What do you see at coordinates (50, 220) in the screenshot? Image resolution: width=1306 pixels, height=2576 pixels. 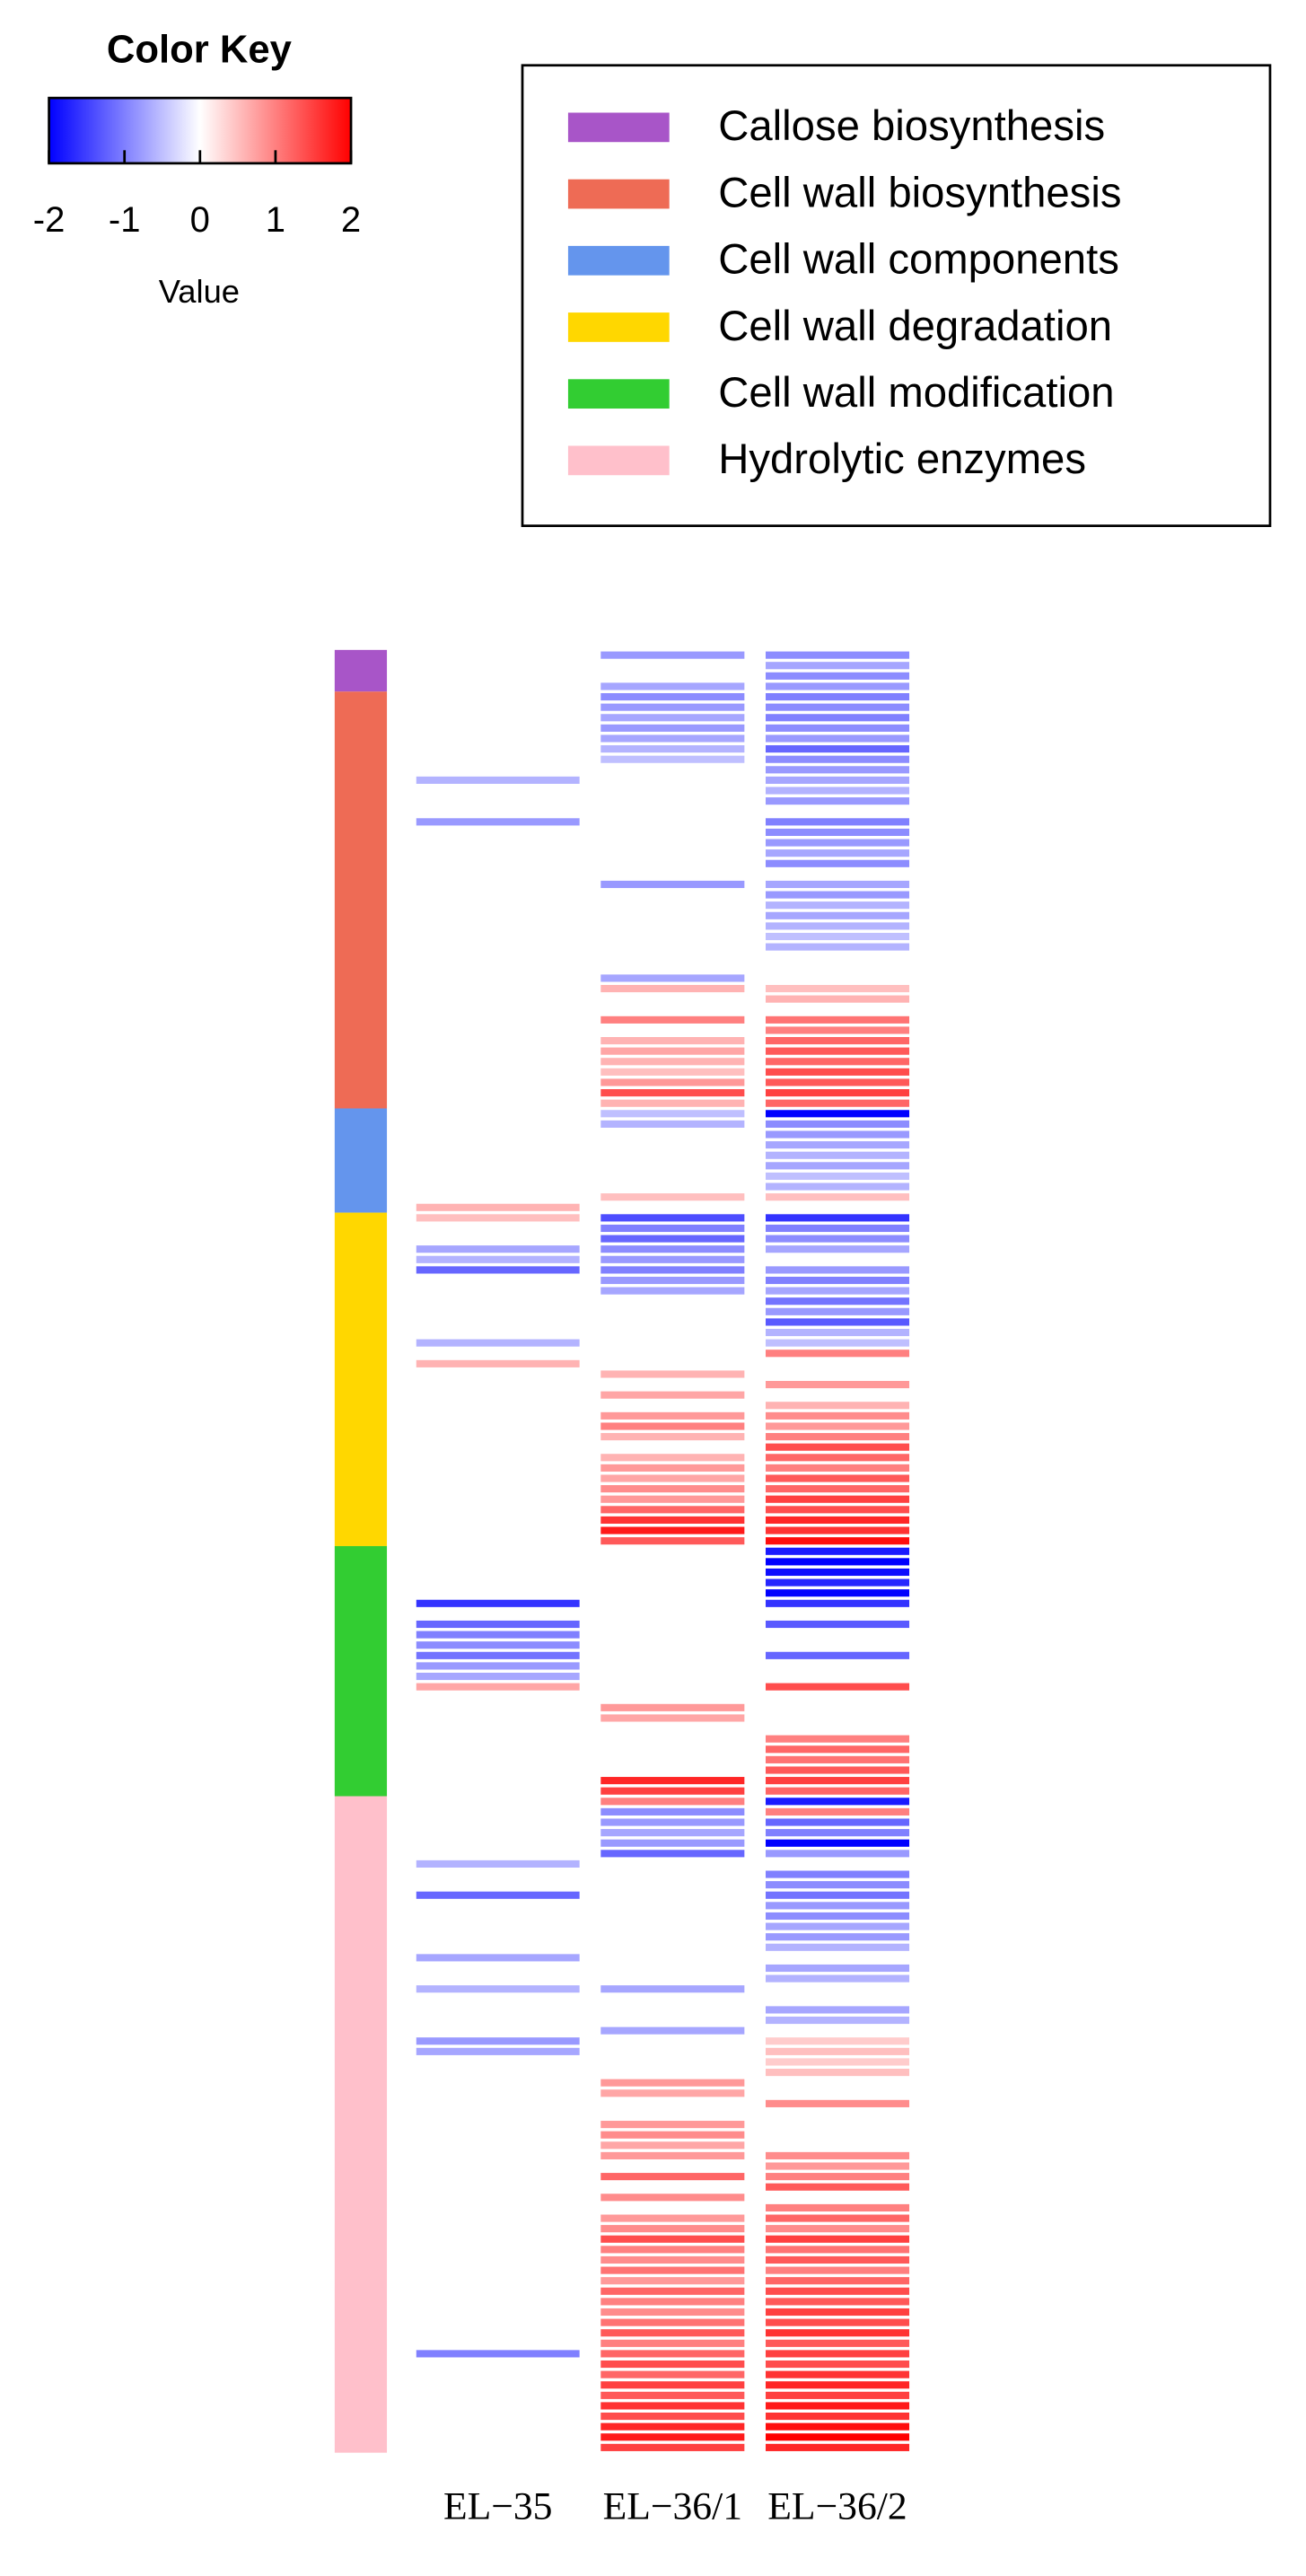 I see `color-key-tick-label: -2` at bounding box center [50, 220].